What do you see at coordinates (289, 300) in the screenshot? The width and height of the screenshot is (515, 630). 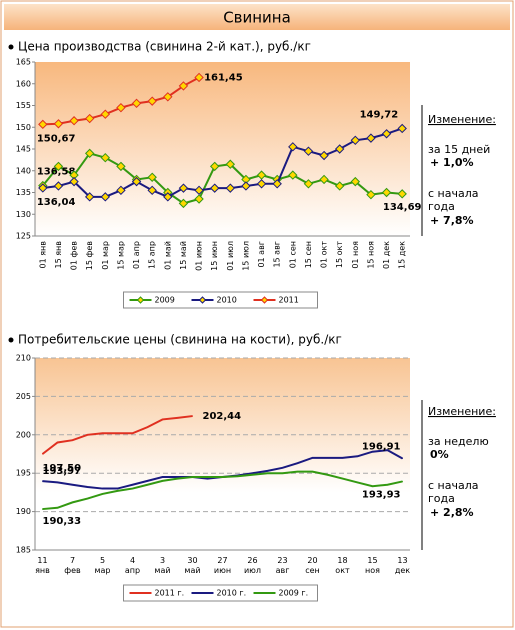 I see `legend-label: 2011` at bounding box center [289, 300].